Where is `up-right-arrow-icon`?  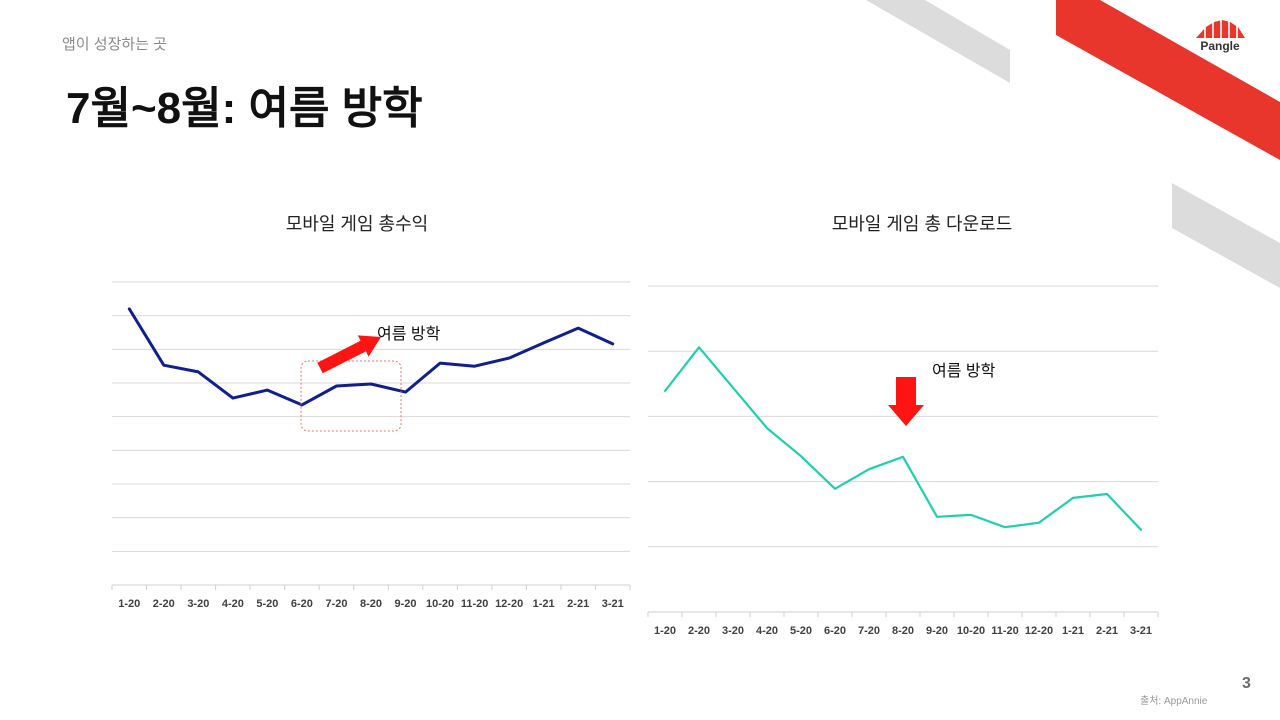 up-right-arrow-icon is located at coordinates (349, 354).